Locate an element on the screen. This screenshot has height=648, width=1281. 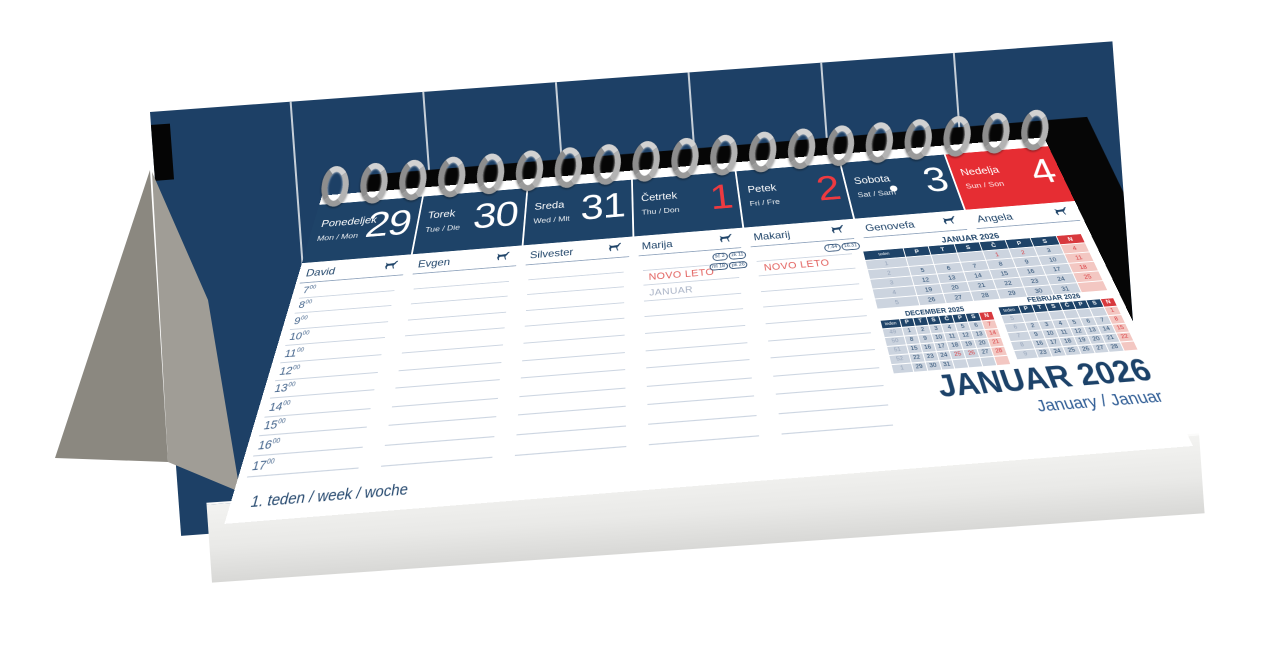
day-name-intl: Fri / Fre is located at coordinates (765, 203).